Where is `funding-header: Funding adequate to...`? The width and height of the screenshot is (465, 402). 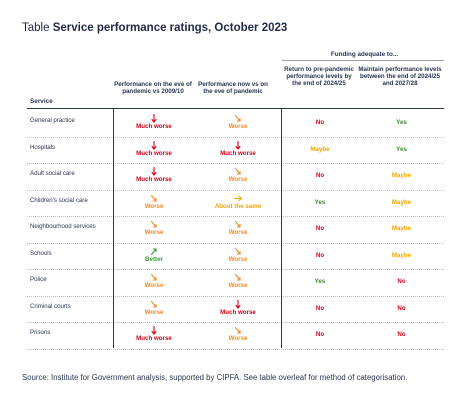
funding-header: Funding adequate to... is located at coordinates (364, 54).